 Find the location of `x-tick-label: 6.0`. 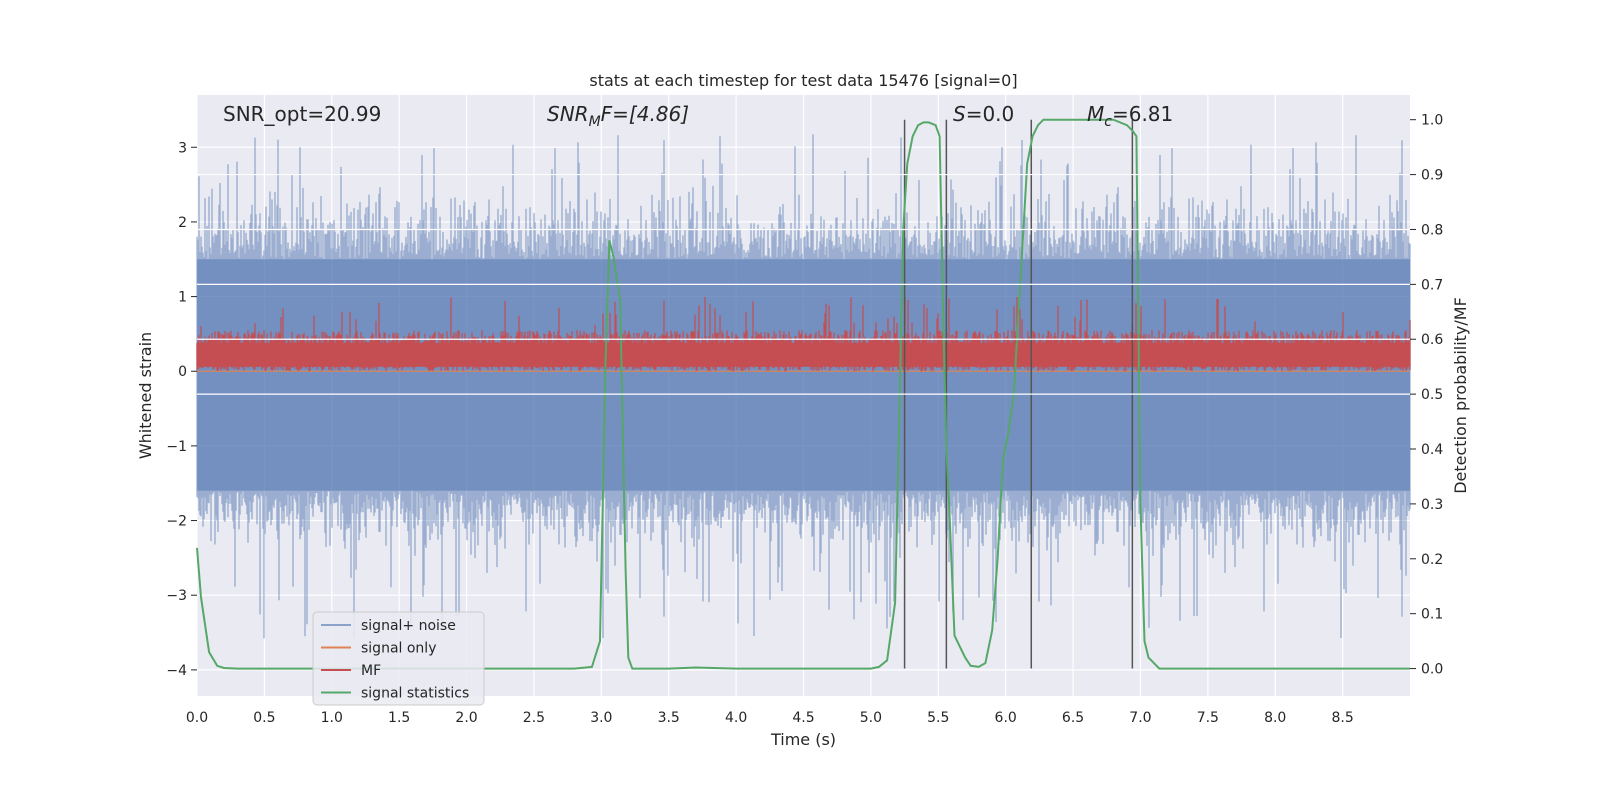

x-tick-label: 6.0 is located at coordinates (1006, 718).